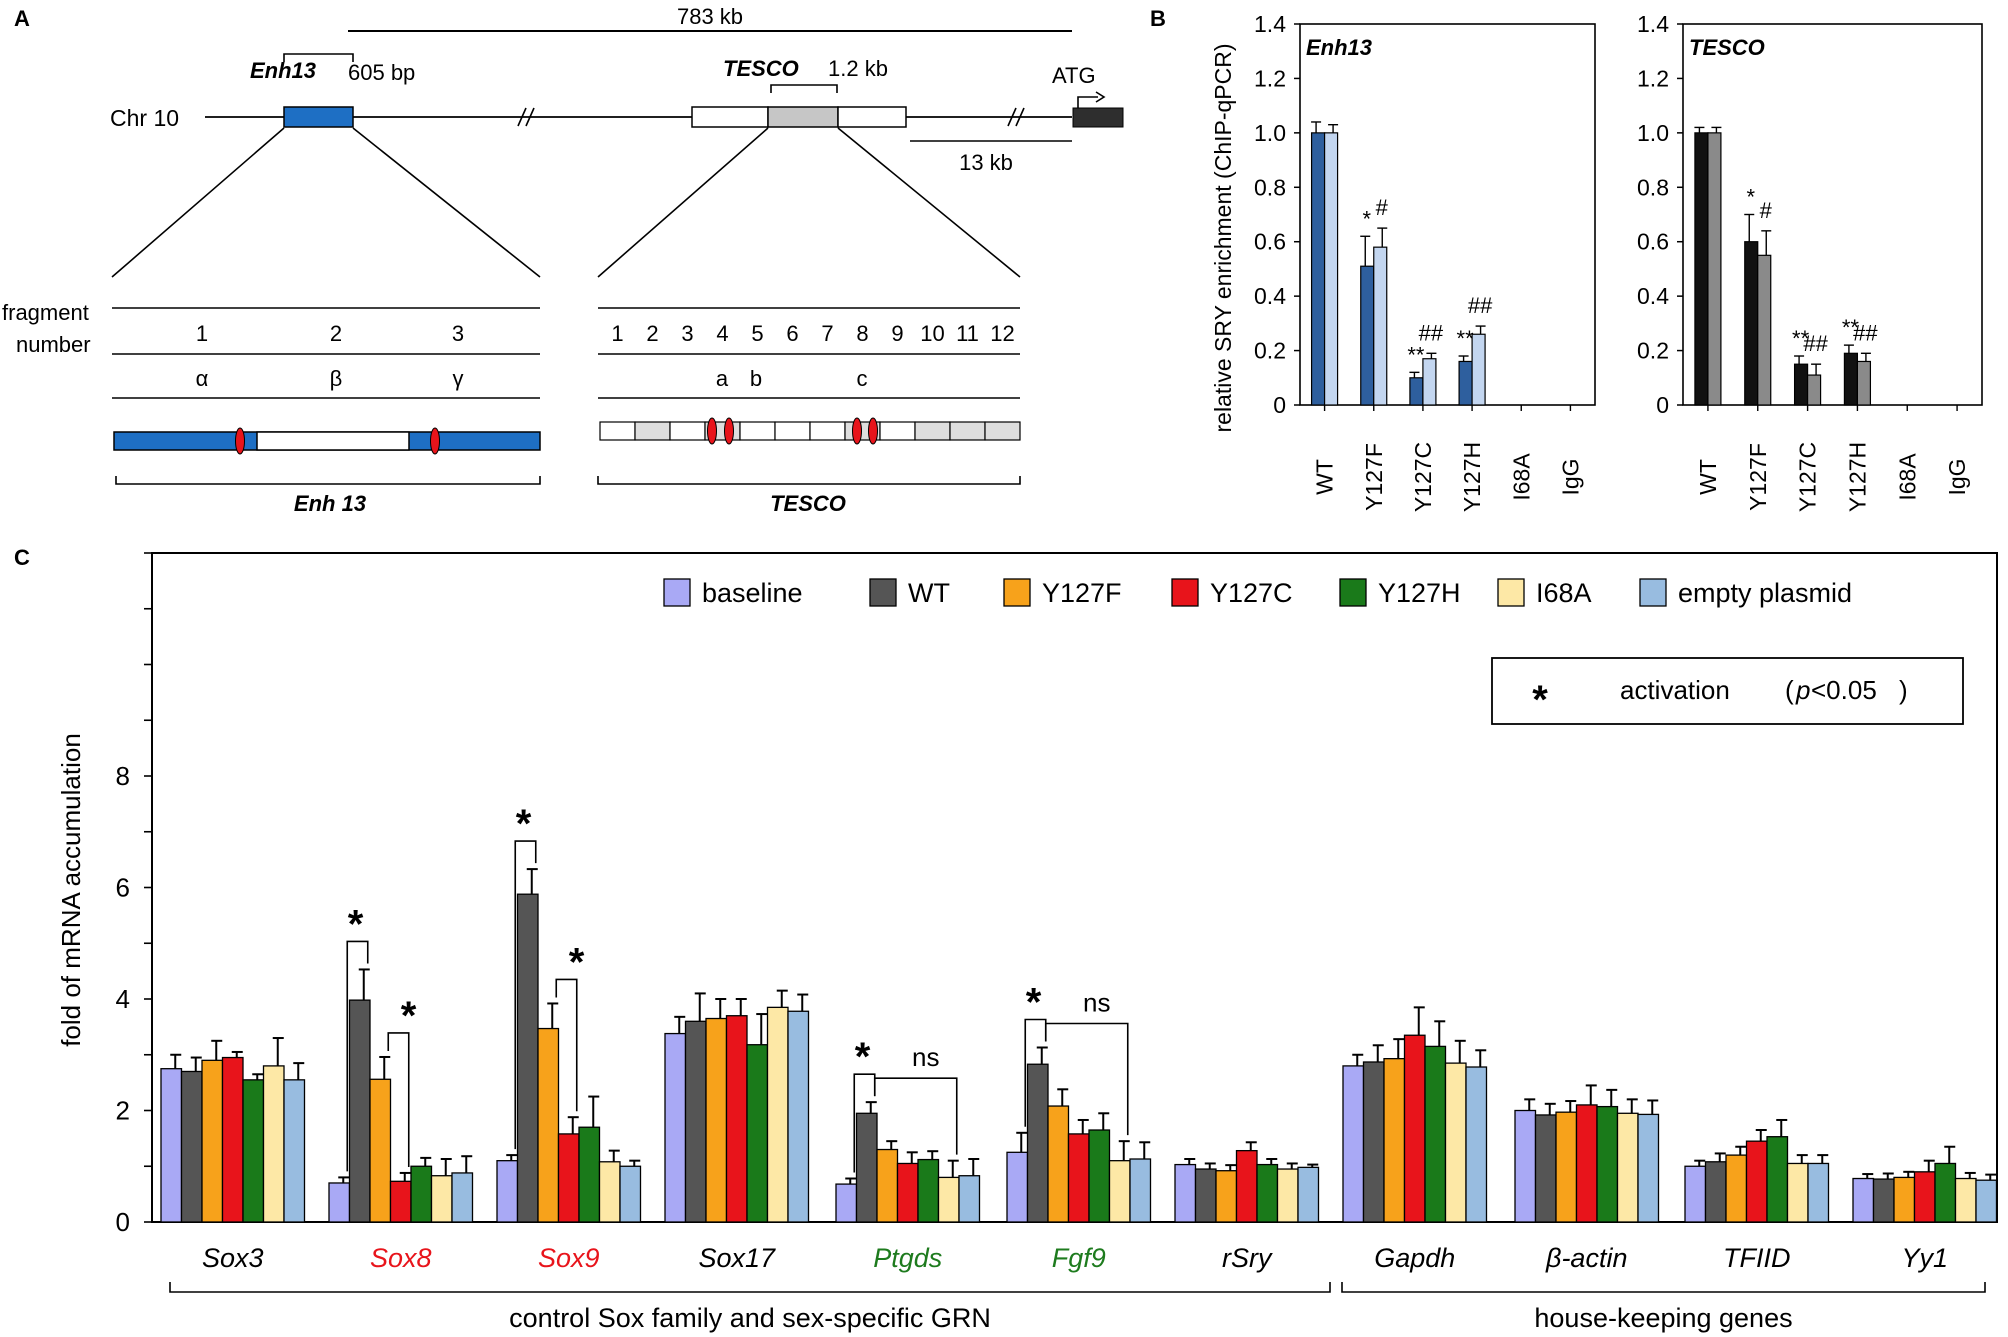 This screenshot has width=2008, height=1337. What do you see at coordinates (1251, 593) in the screenshot?
I see `legend-label: Y127C` at bounding box center [1251, 593].